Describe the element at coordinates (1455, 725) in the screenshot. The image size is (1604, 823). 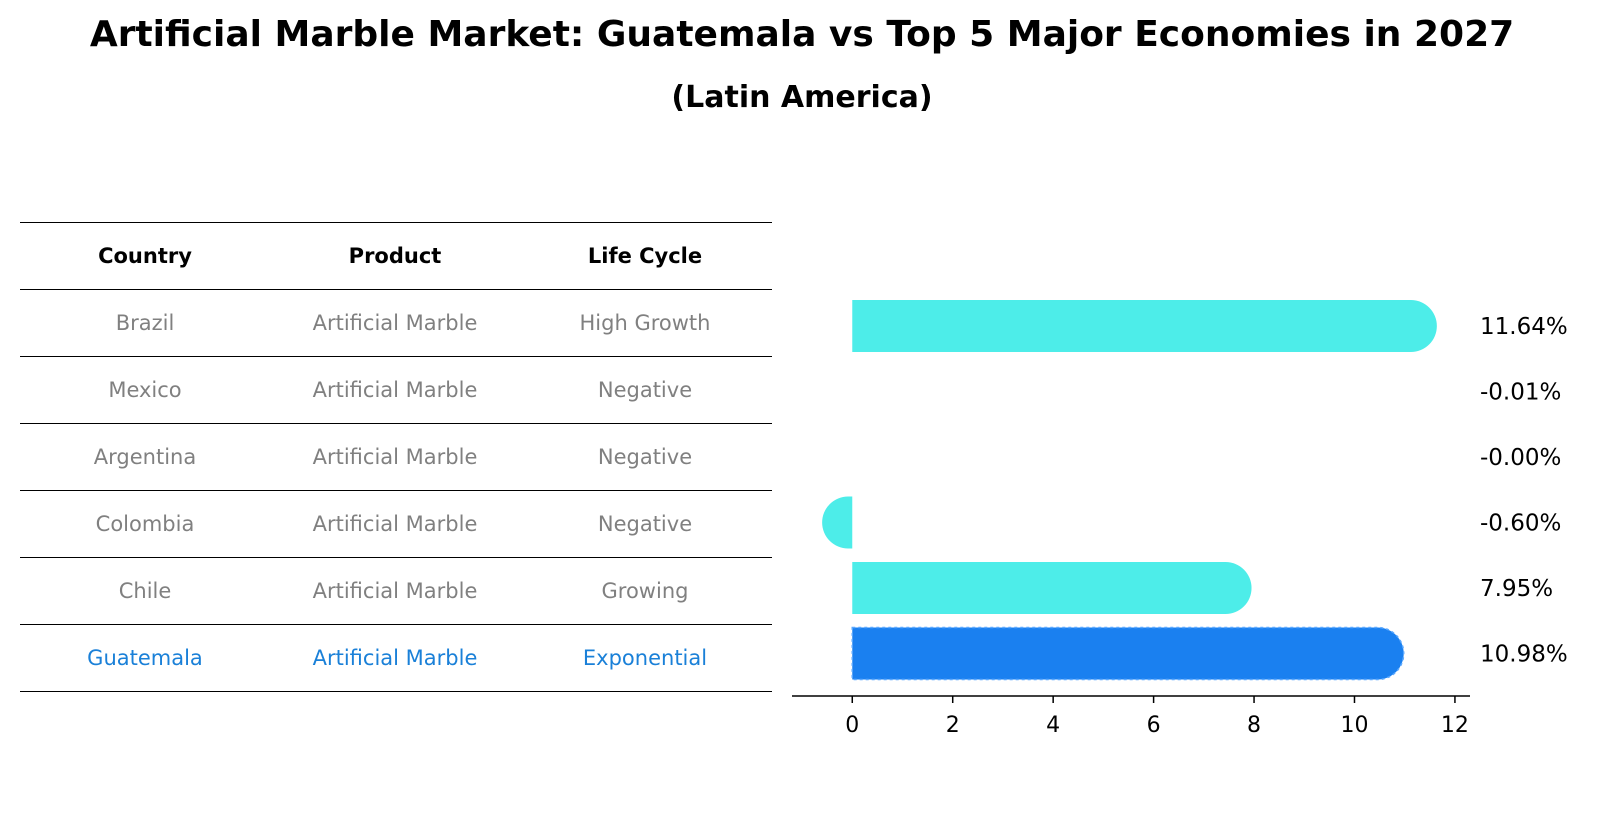
I see `x-tick-label: 12` at that location.